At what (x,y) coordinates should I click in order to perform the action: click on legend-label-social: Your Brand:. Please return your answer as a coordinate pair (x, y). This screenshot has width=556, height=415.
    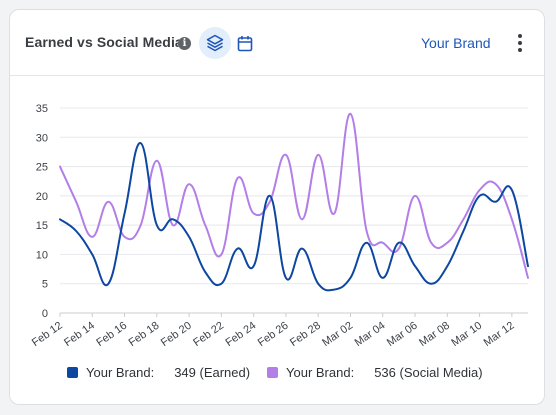
    Looking at the image, I should click on (320, 372).